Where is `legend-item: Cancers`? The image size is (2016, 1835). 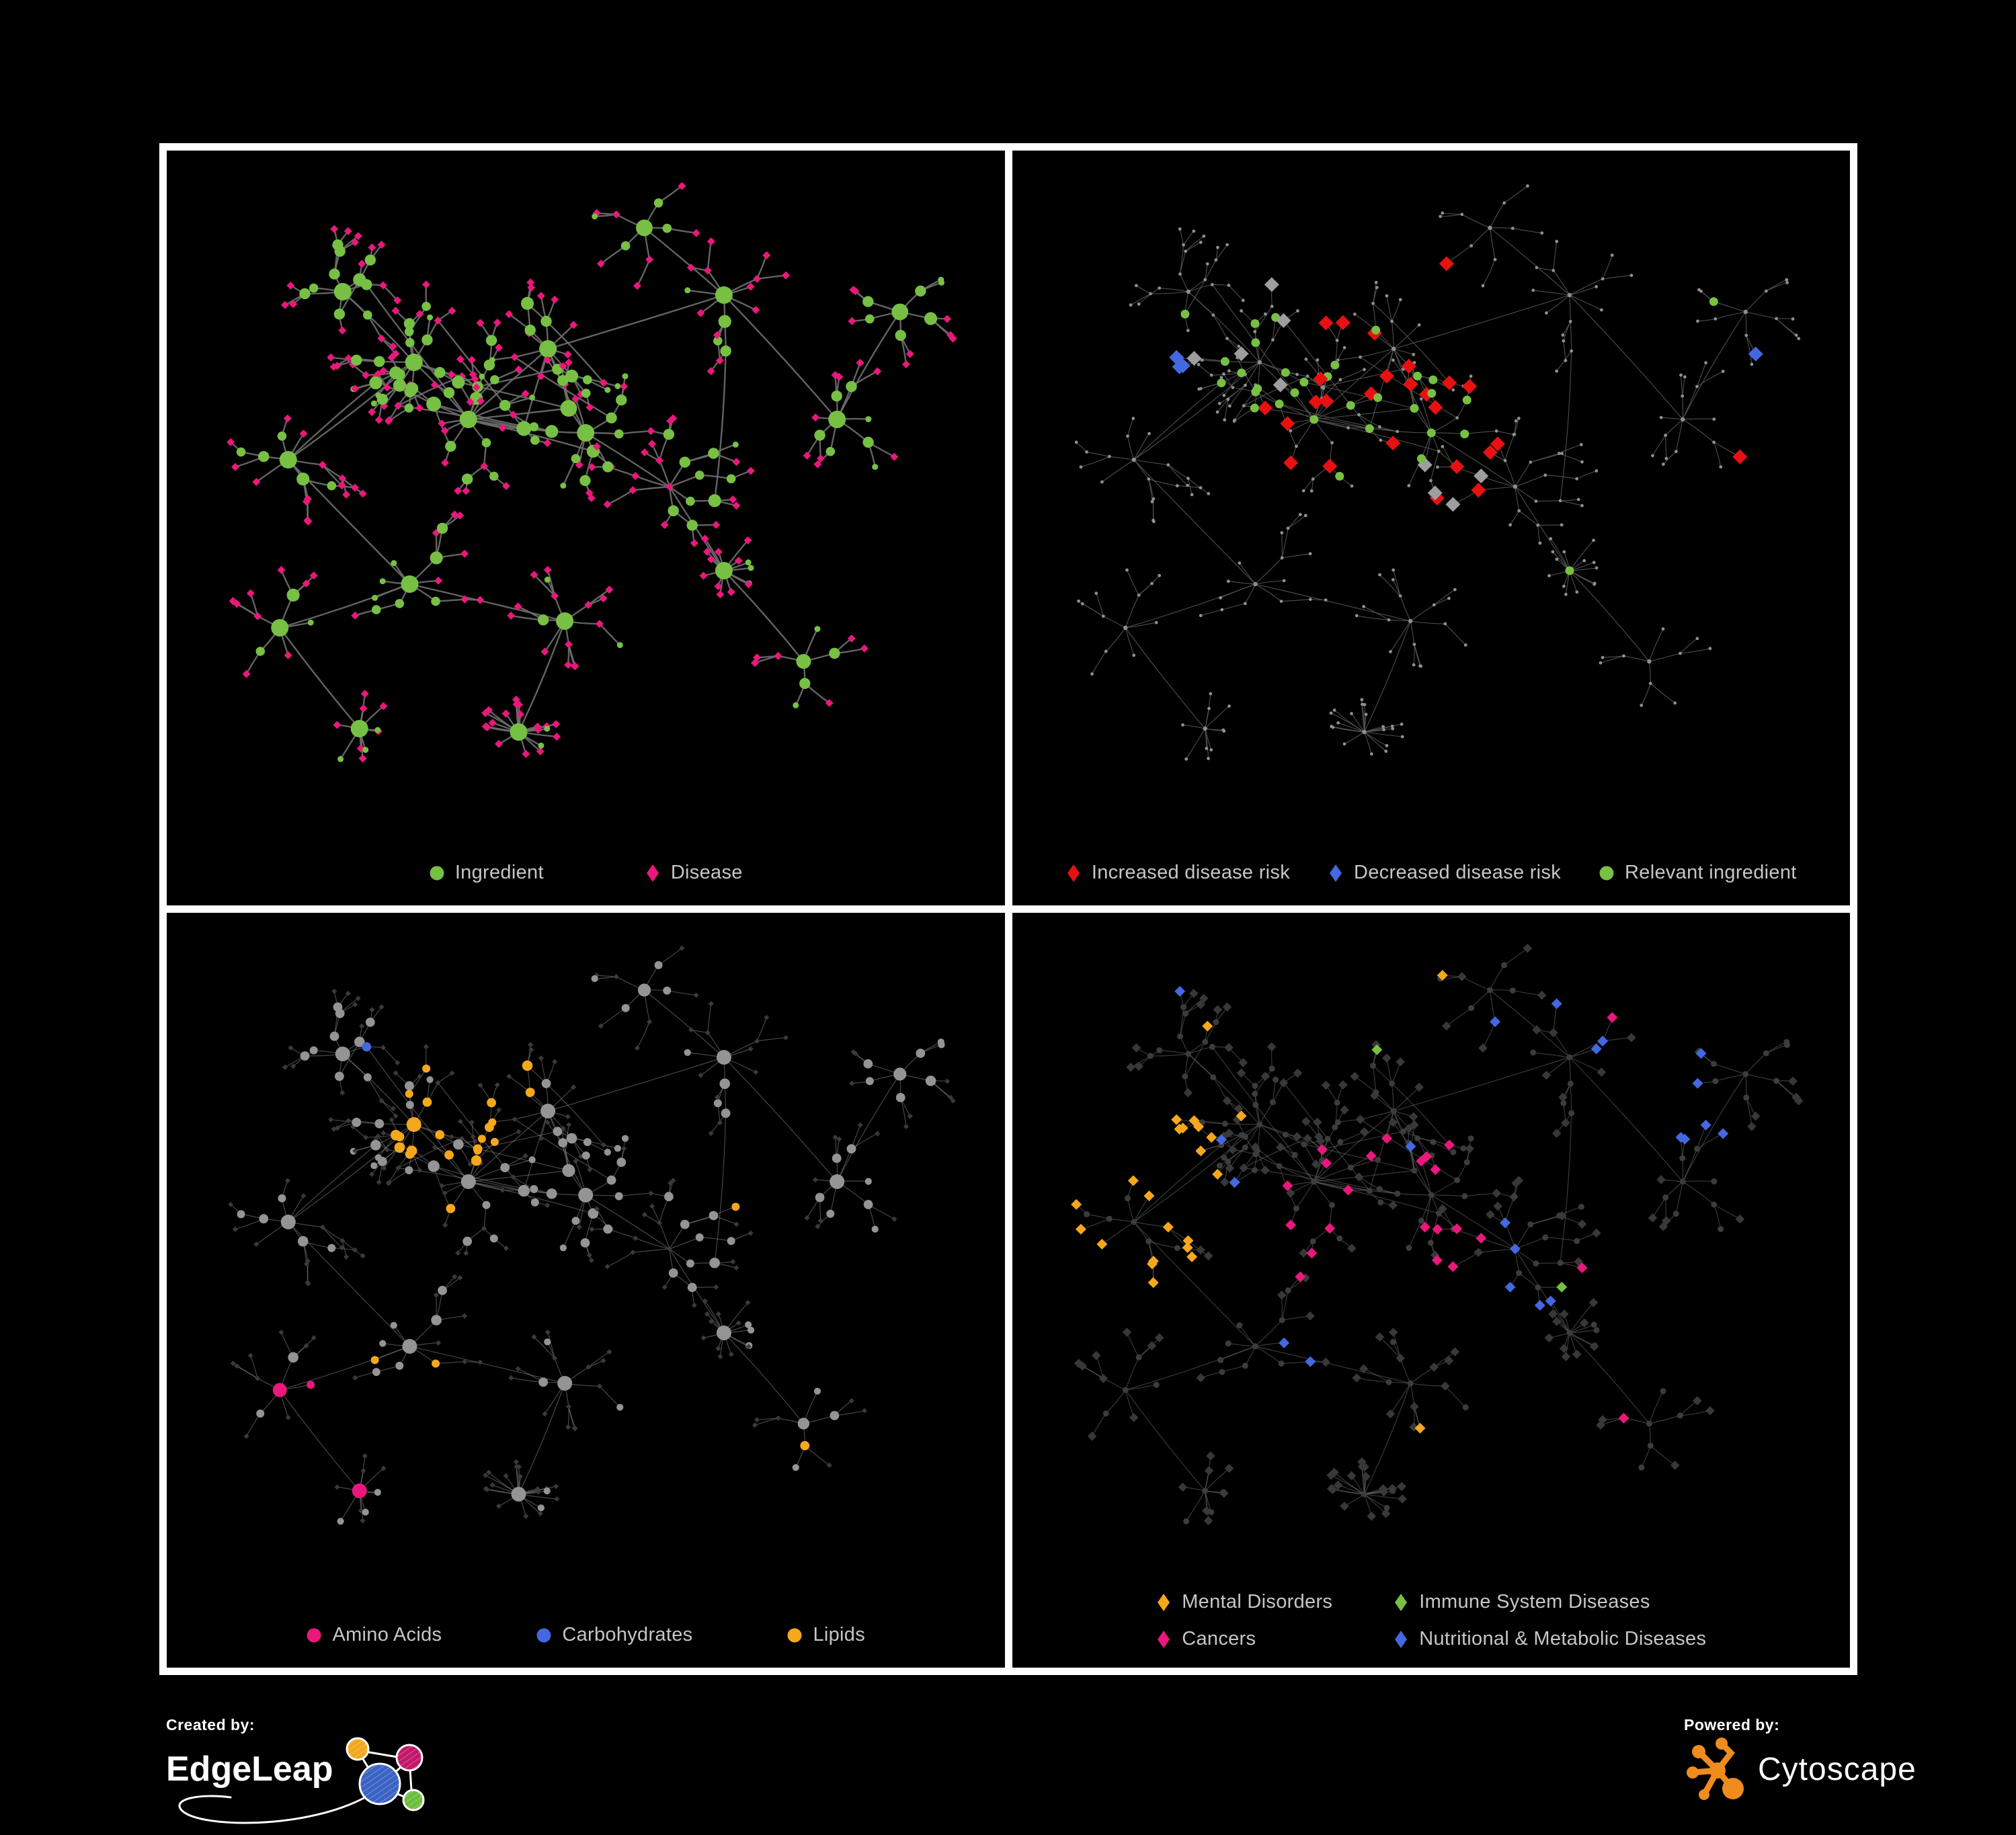
legend-item: Cancers is located at coordinates (1244, 1639).